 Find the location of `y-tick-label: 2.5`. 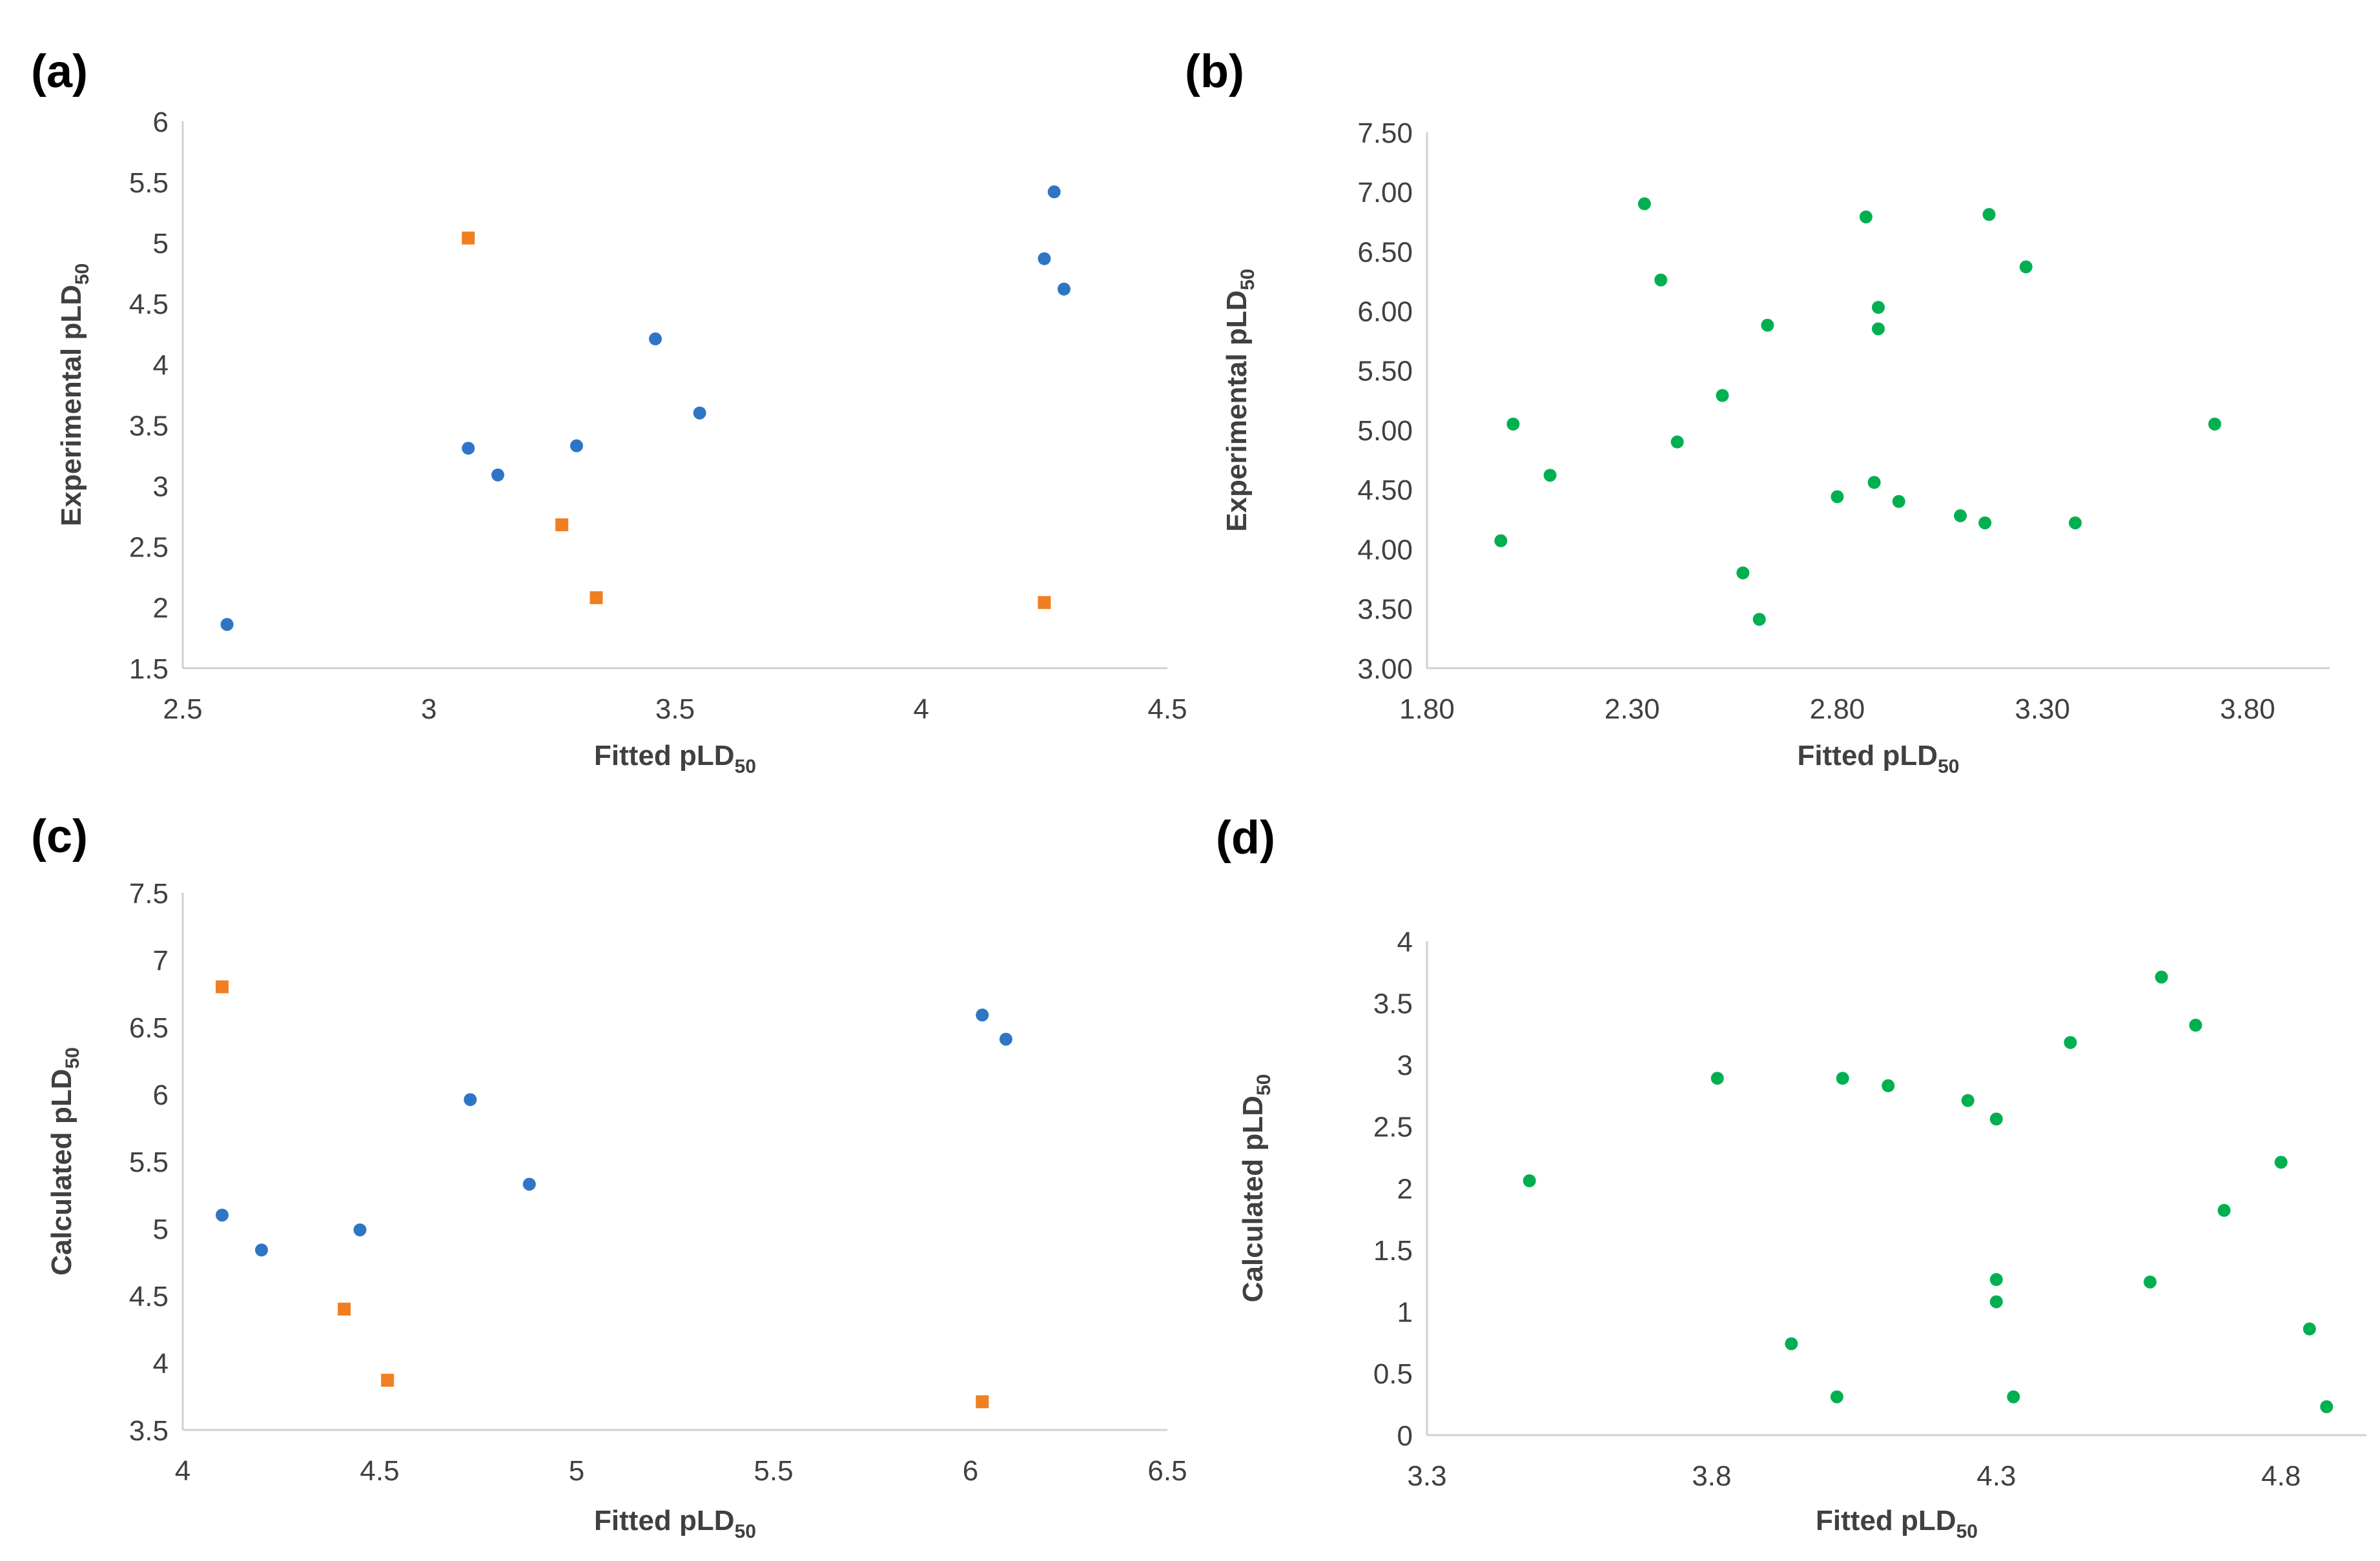

y-tick-label: 2.5 is located at coordinates (149, 548).